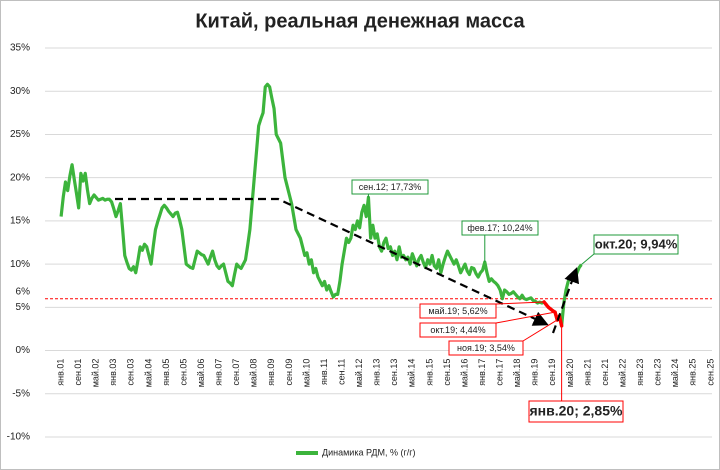  What do you see at coordinates (482, 372) in the screenshot?
I see `x-tick-label: янв.17` at bounding box center [482, 372].